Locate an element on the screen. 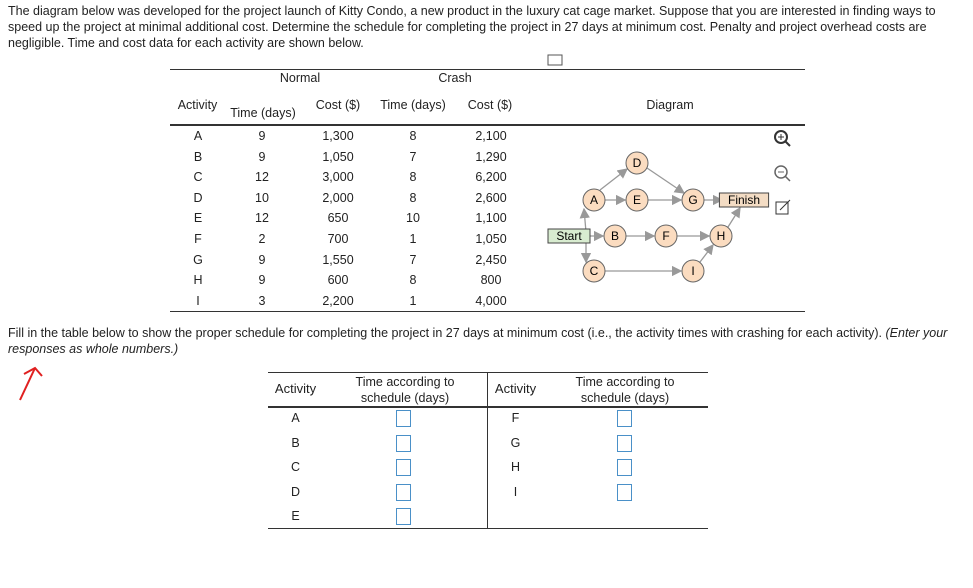 The image size is (973, 588). zoom-in is located at coordinates (782, 138).